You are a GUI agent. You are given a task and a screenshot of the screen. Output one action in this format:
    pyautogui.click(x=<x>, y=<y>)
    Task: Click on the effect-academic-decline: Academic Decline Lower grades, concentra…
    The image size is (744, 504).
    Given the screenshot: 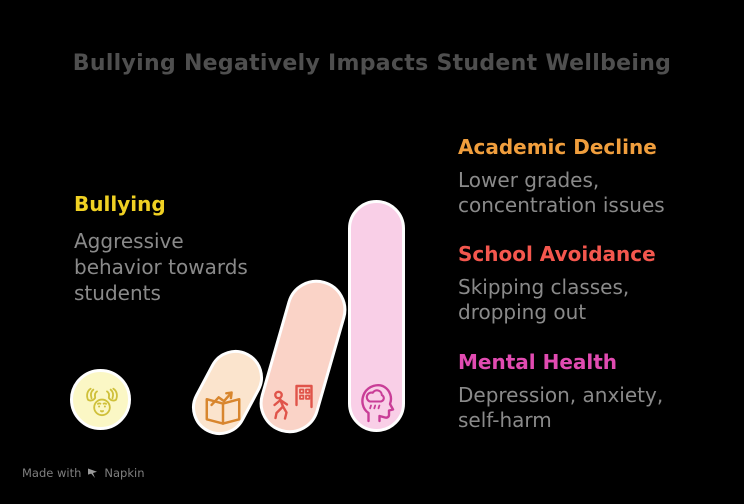 What is the action you would take?
    pyautogui.click(x=574, y=176)
    